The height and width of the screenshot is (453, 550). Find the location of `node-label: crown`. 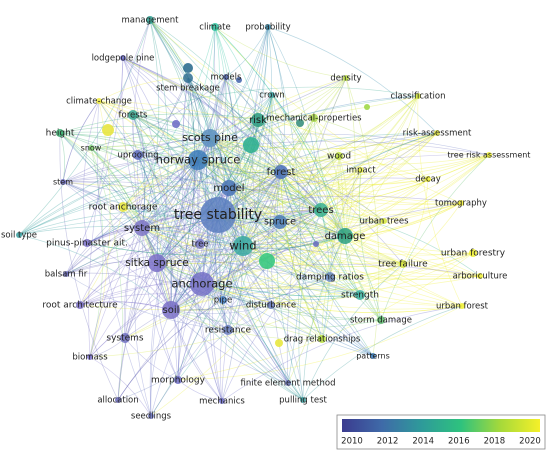

node-label: crown is located at coordinates (272, 96).